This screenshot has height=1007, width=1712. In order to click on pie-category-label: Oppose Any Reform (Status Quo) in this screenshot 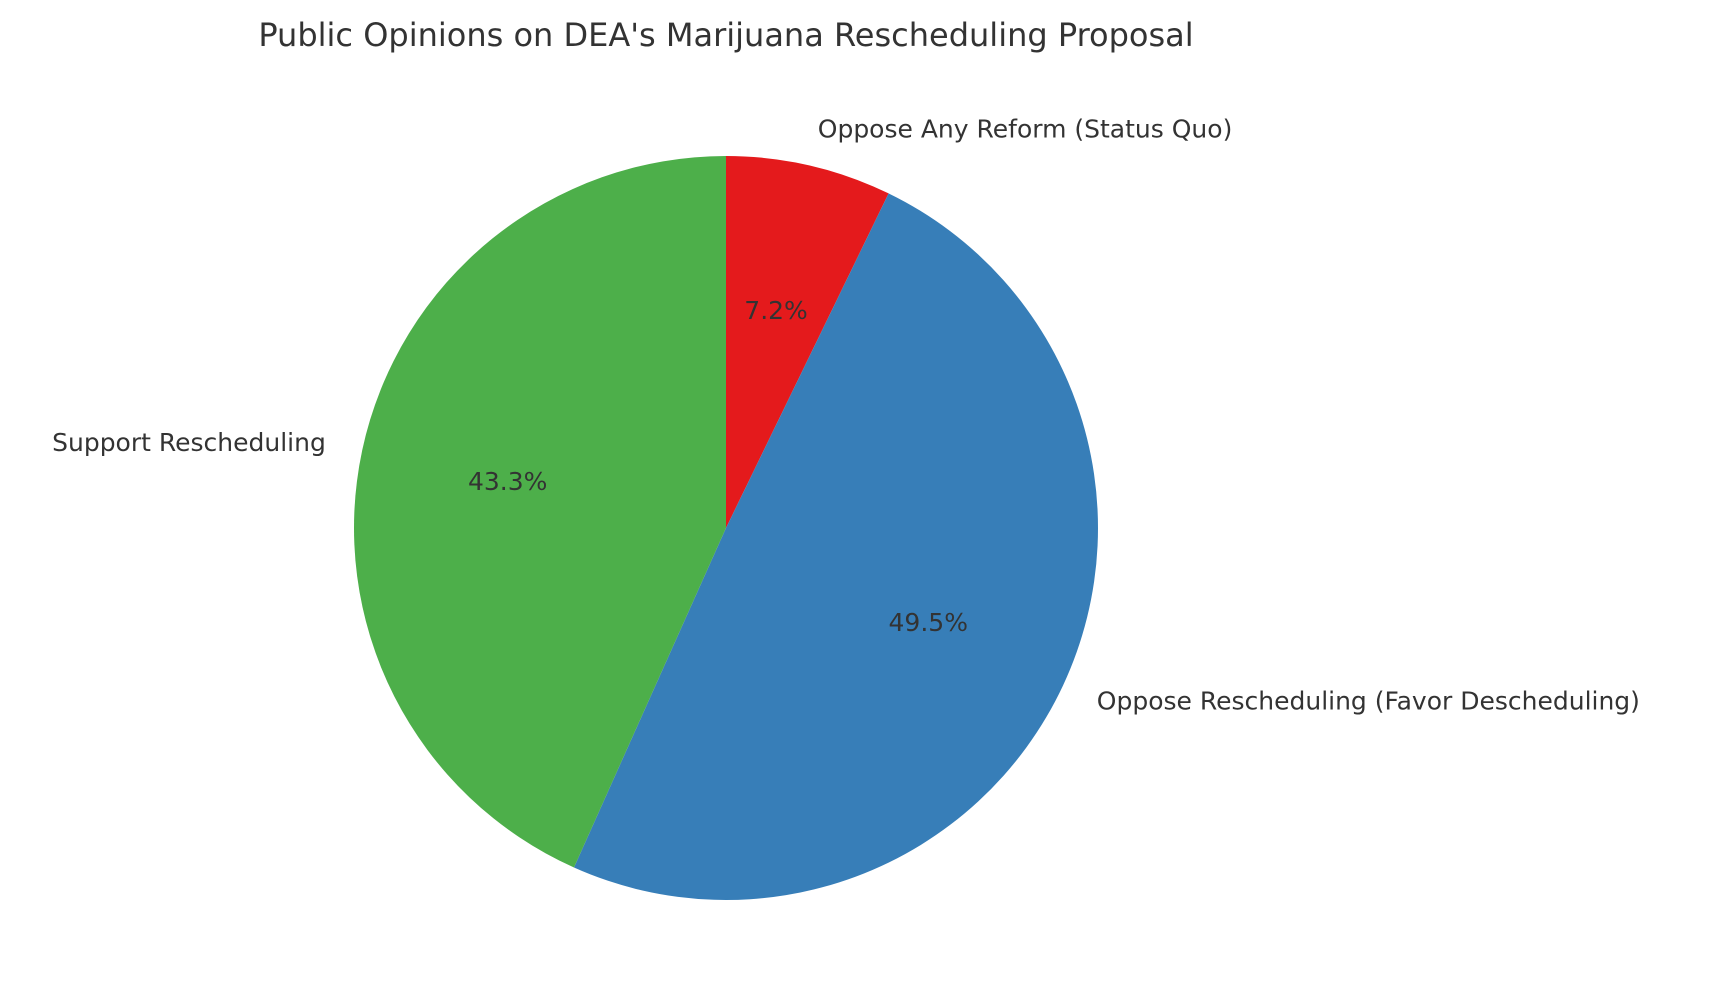, I will do `click(1025, 129)`.